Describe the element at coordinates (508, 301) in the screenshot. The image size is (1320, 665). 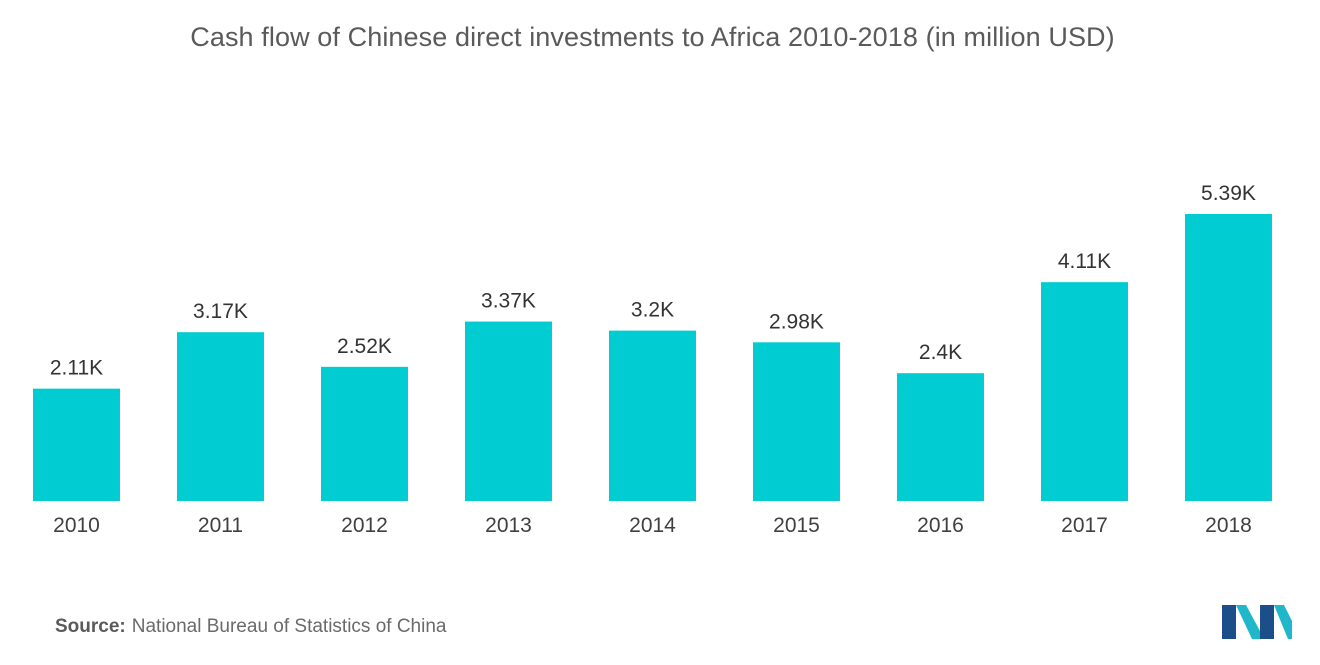
I see `value-label-2013: 3.37K` at that location.